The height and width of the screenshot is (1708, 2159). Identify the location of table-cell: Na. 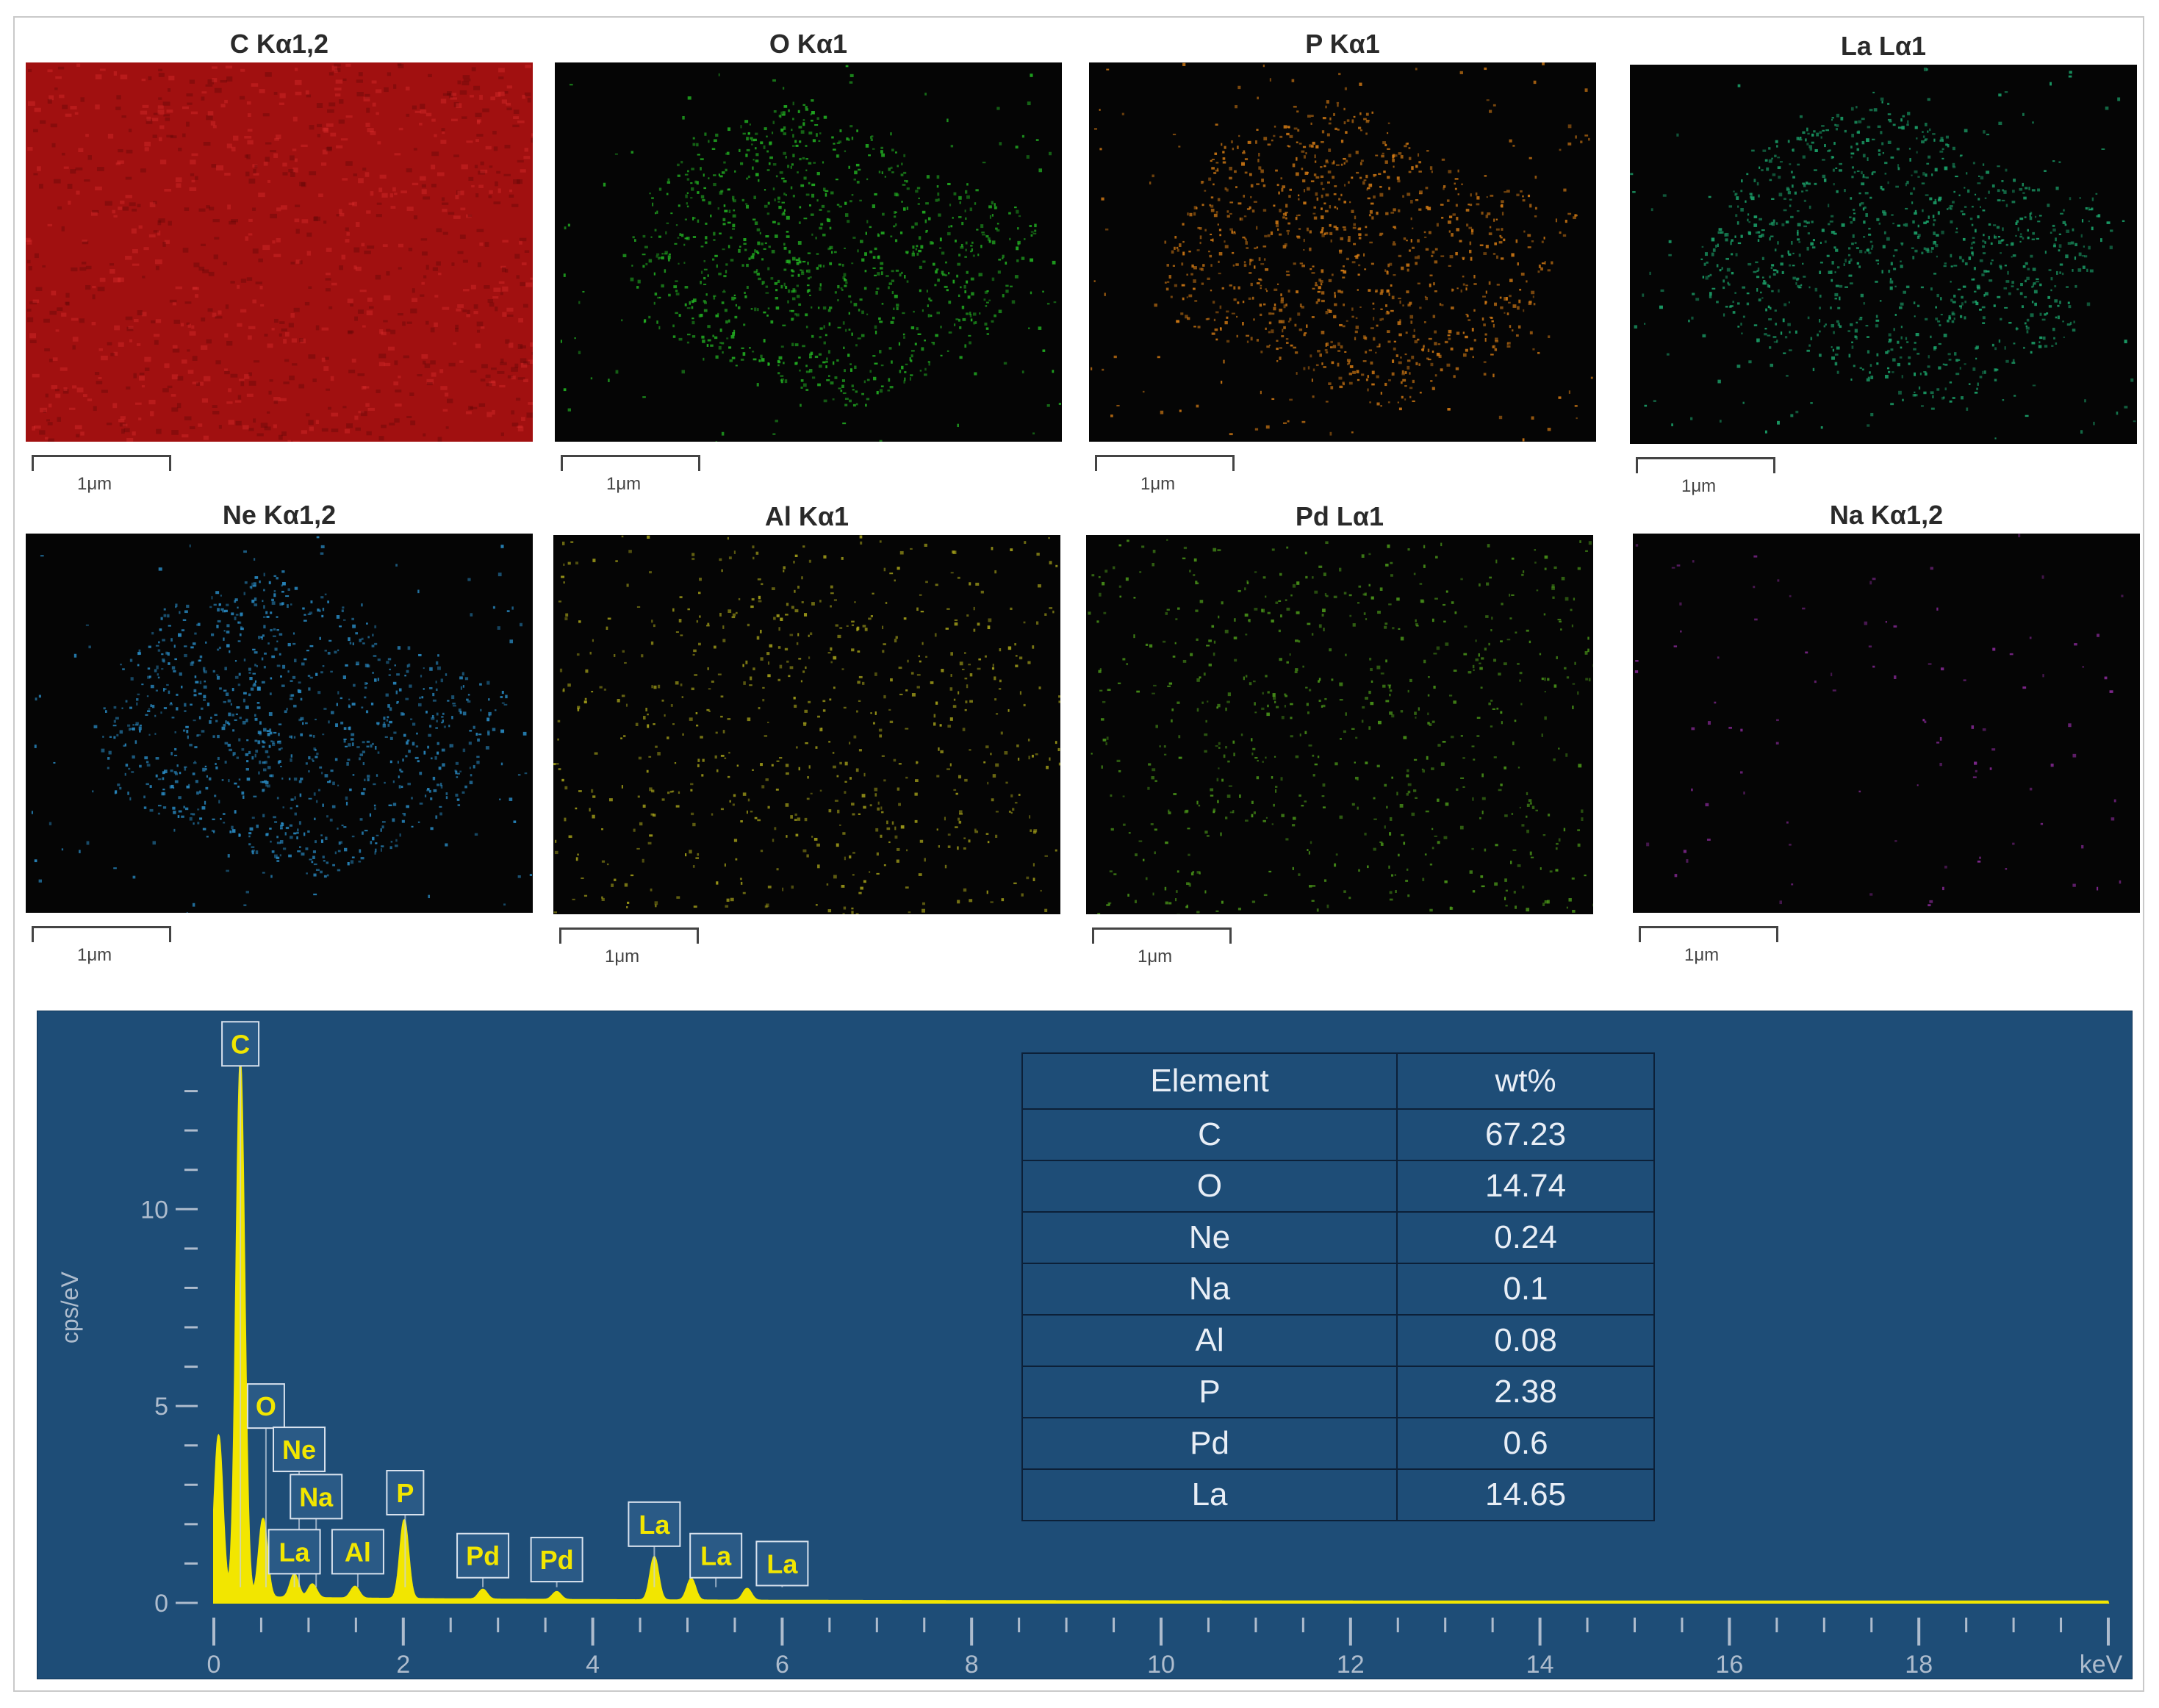
(1209, 1289).